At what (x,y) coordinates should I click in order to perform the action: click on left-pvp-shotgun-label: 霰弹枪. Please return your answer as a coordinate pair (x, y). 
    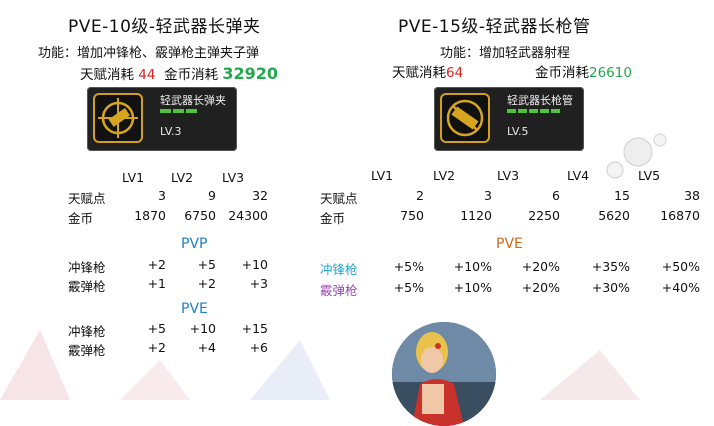
    Looking at the image, I should click on (87, 286).